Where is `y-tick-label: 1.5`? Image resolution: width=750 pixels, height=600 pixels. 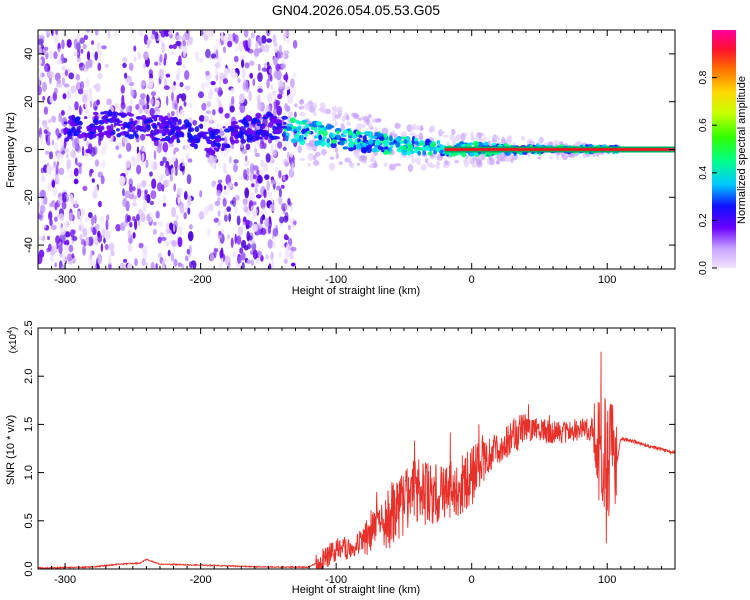 y-tick-label: 1.5 is located at coordinates (29, 424).